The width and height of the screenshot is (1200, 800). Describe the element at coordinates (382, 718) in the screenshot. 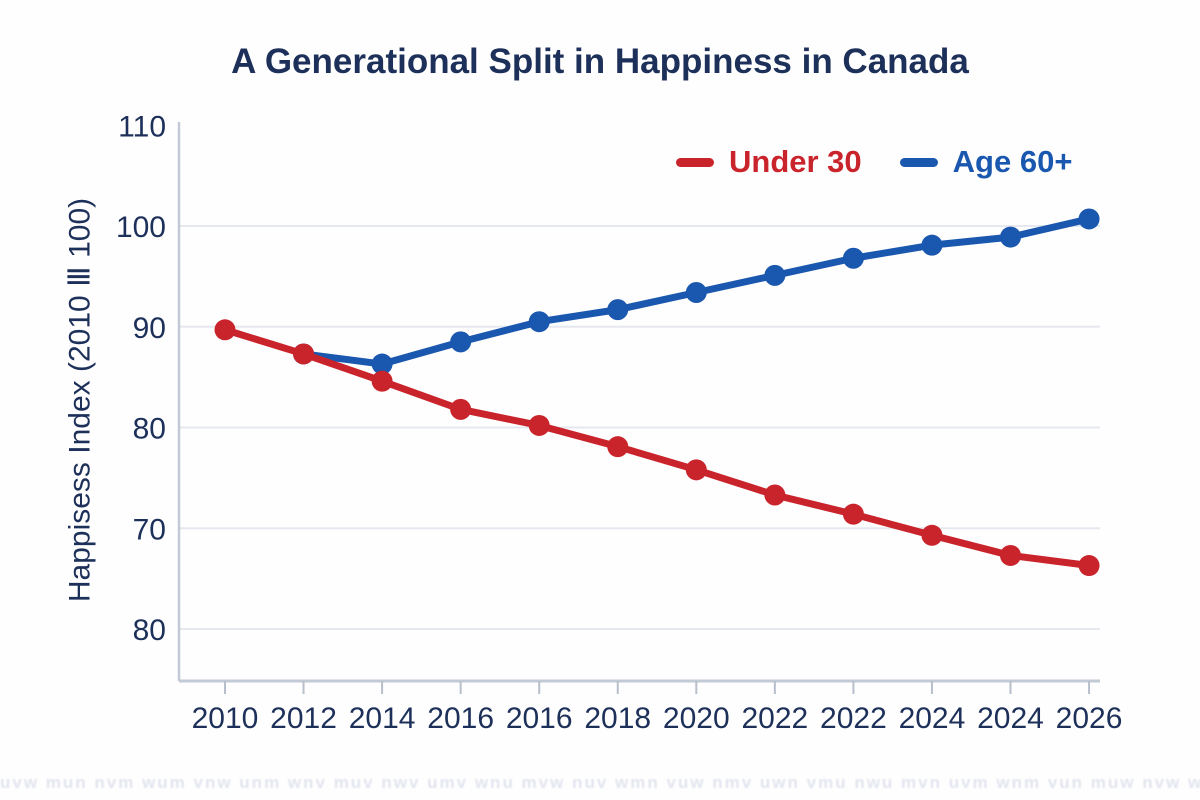

I see `x-tick-label: 2014` at that location.